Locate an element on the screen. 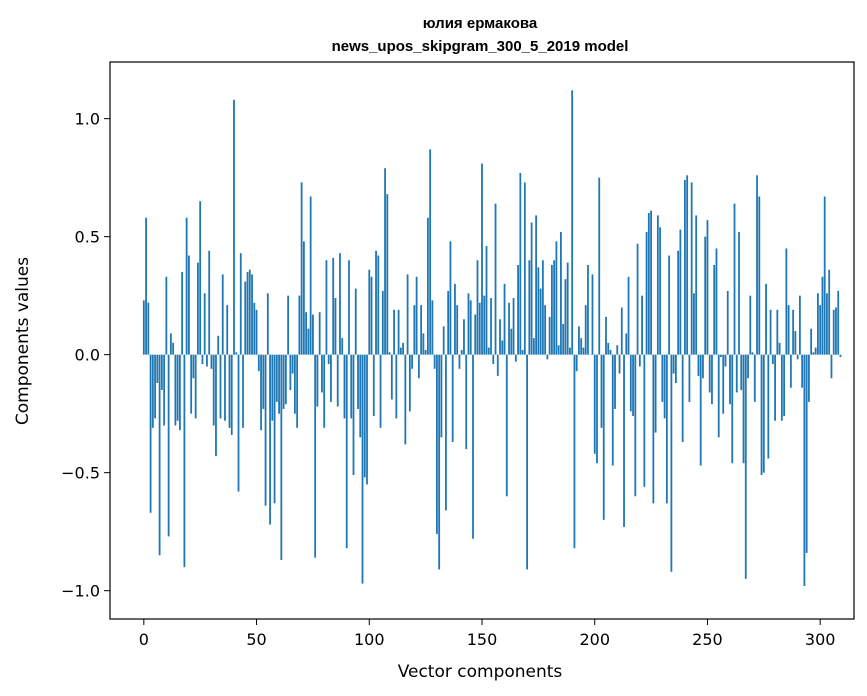 This screenshot has width=867, height=696. y-axis: −1.0 −0.5 0.0 0.5 1.0 is located at coordinates (85, 355).